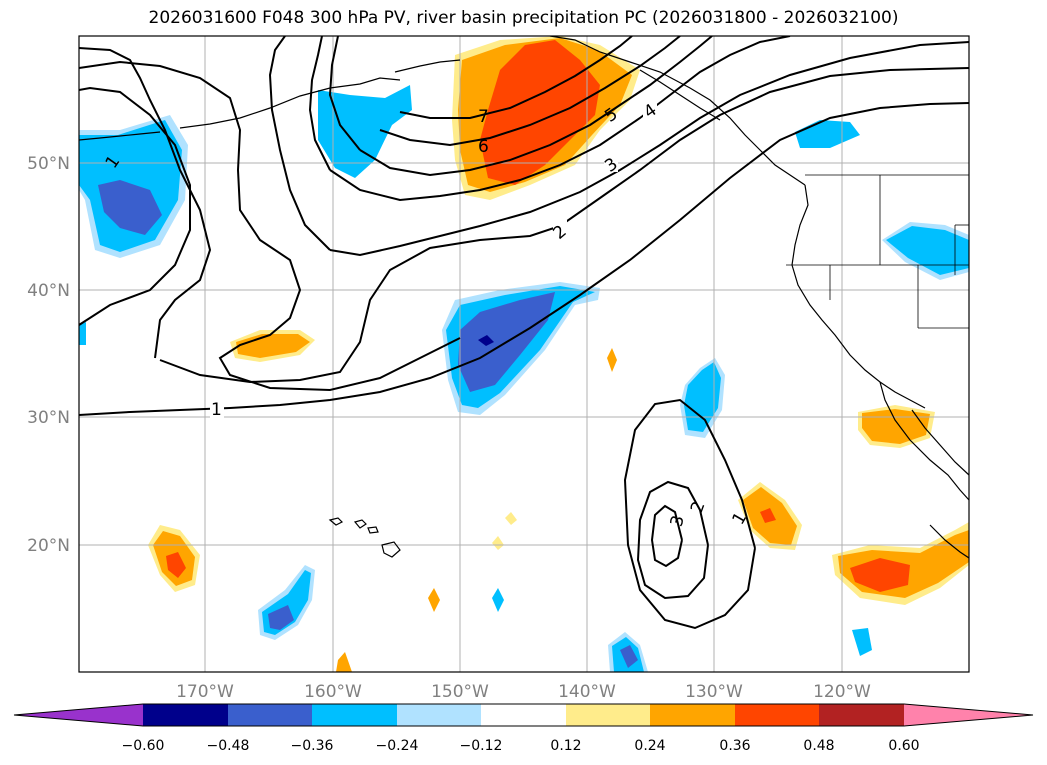 This screenshot has width=1047, height=765. I want to click on precip-positive-se-high, so click(880, 575).